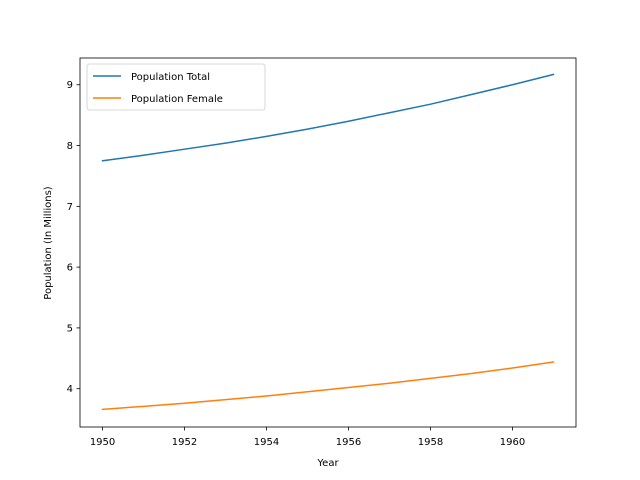 This screenshot has height=480, width=640. What do you see at coordinates (184, 442) in the screenshot?
I see `x-tick-label: 1952` at bounding box center [184, 442].